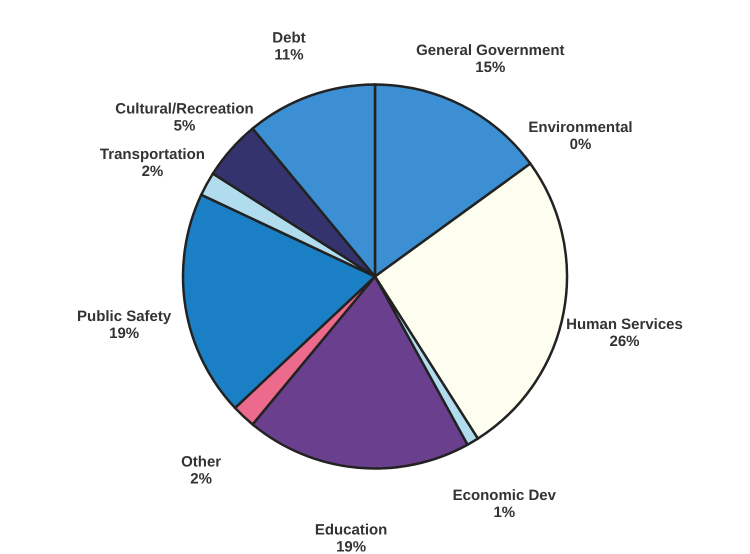 This screenshot has width=750, height=554. What do you see at coordinates (289, 38) in the screenshot?
I see `slice-label: Debt` at bounding box center [289, 38].